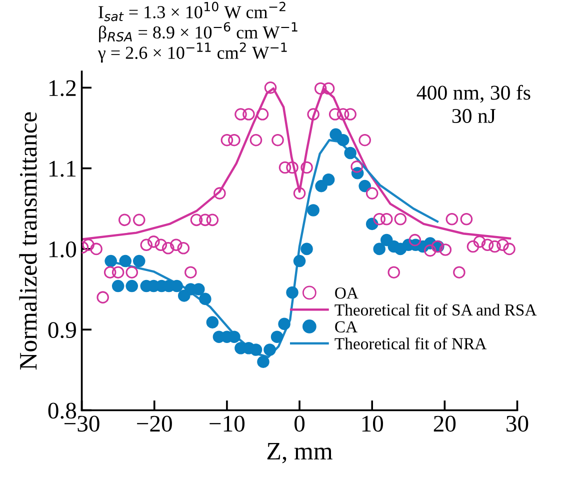 The width and height of the screenshot is (576, 477). What do you see at coordinates (299, 453) in the screenshot?
I see `x-axis-title: Z, mm` at bounding box center [299, 453].